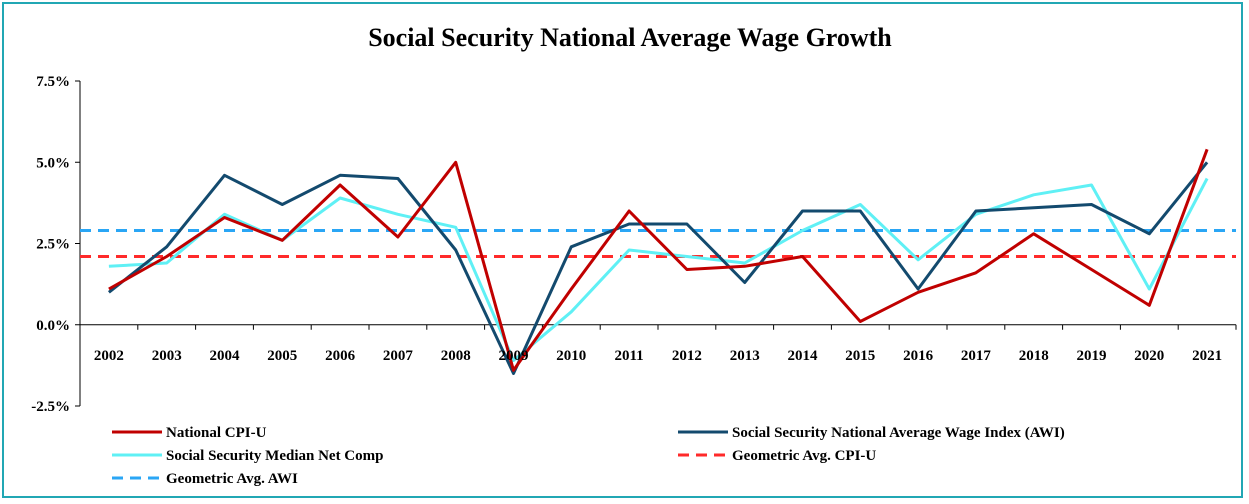 Image resolution: width=1249 pixels, height=504 pixels. What do you see at coordinates (1034, 356) in the screenshot?
I see `x-tick-label: 2018` at bounding box center [1034, 356].